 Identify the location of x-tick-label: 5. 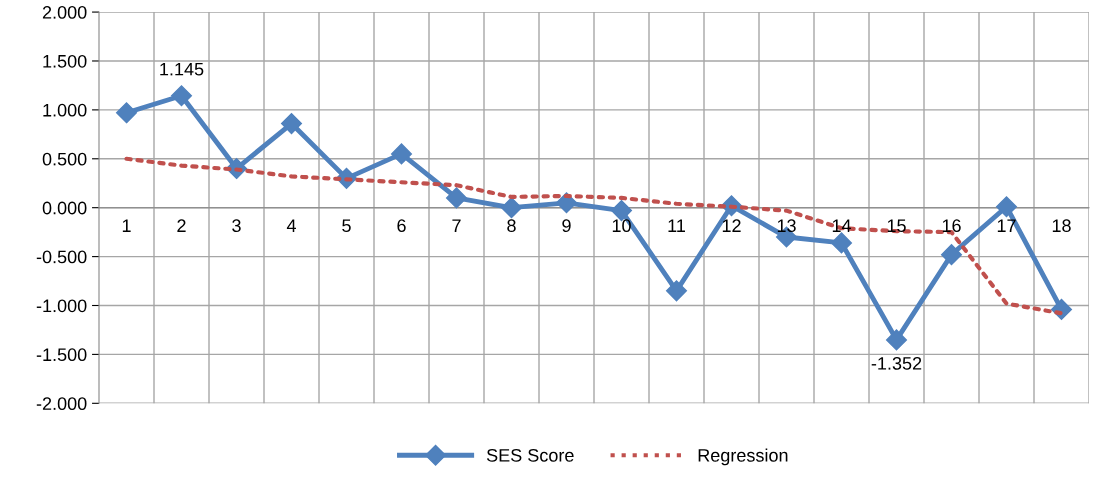
(346, 226).